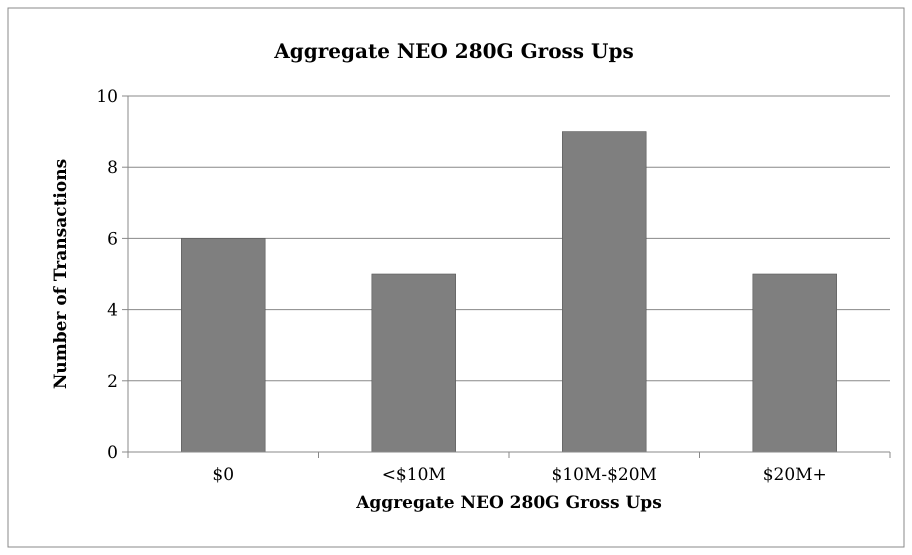 The image size is (912, 555). Describe the element at coordinates (112, 168) in the screenshot. I see `y-tick-label: 8` at that location.